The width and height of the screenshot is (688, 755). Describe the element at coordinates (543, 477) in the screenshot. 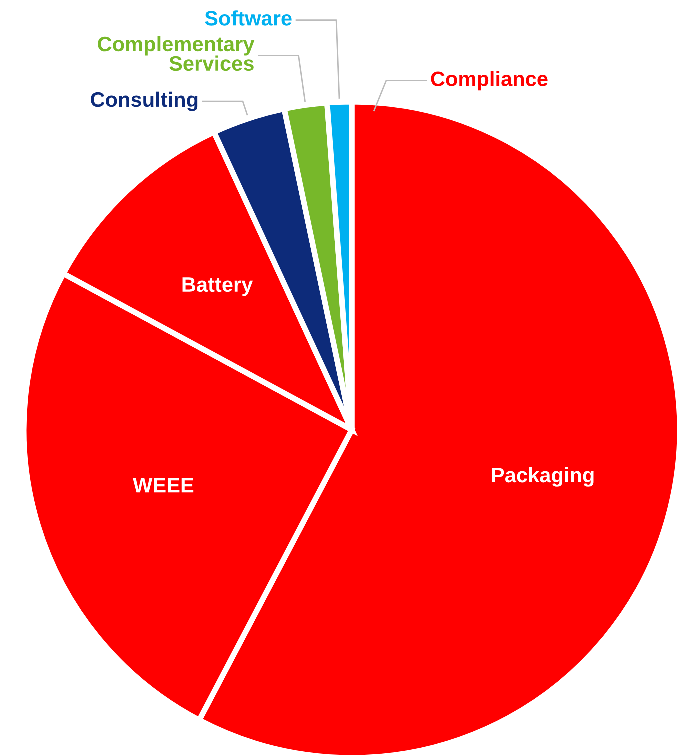

I see `slice-label: Packaging` at that location.